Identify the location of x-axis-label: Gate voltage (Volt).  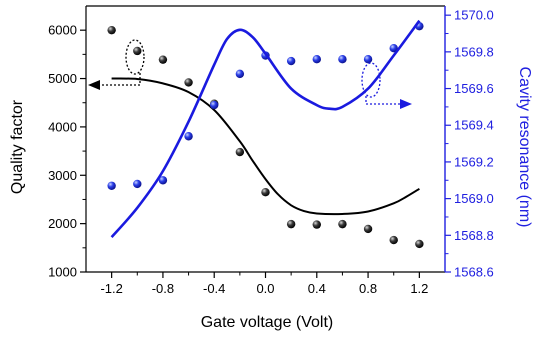
(267, 322).